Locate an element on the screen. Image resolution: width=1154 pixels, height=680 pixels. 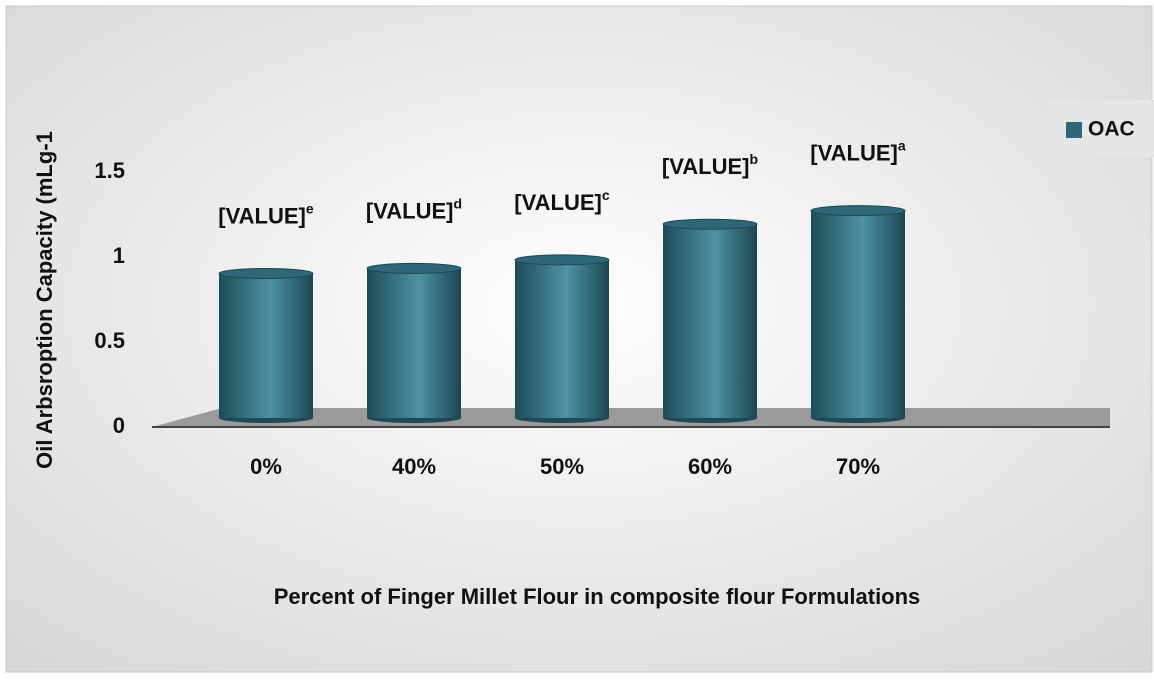
data-label-superscript: c is located at coordinates (606, 195).